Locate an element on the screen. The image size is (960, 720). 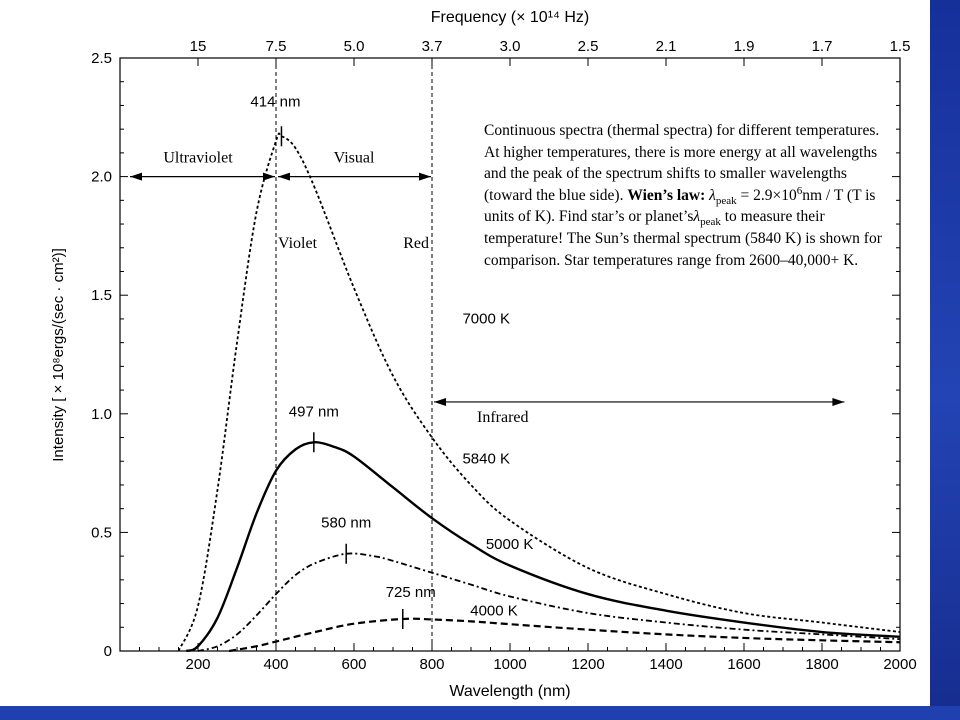
x-tick-label: 600 is located at coordinates (353, 664).